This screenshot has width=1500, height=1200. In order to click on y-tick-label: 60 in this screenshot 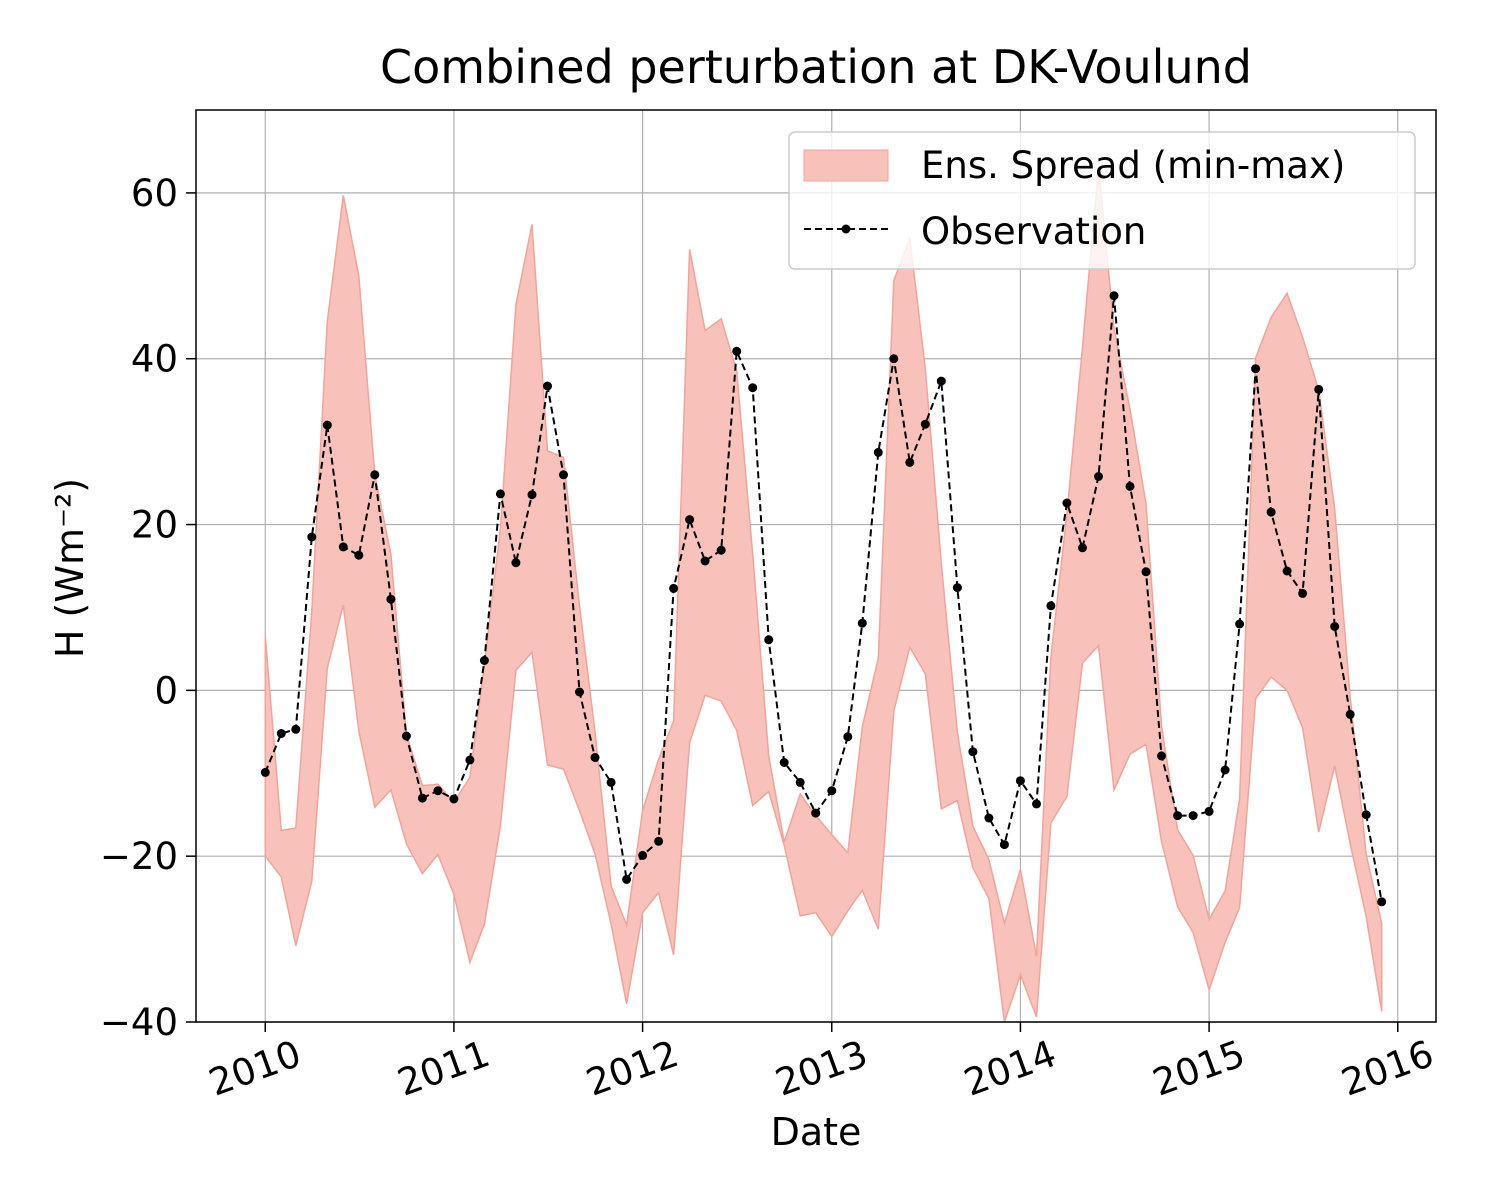, I will do `click(154, 193)`.